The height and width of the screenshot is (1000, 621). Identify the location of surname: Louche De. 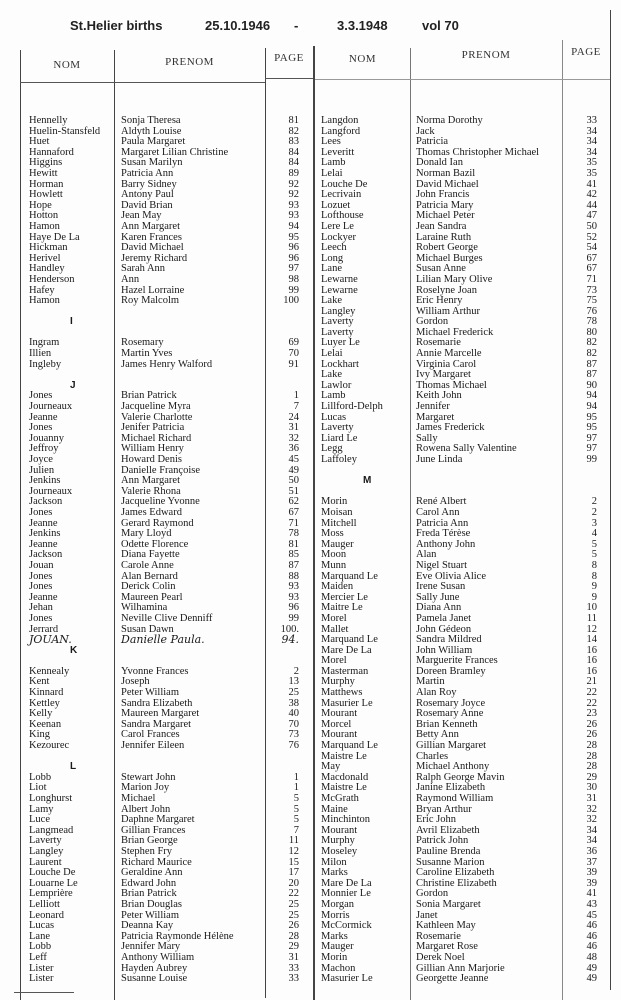
(344, 184).